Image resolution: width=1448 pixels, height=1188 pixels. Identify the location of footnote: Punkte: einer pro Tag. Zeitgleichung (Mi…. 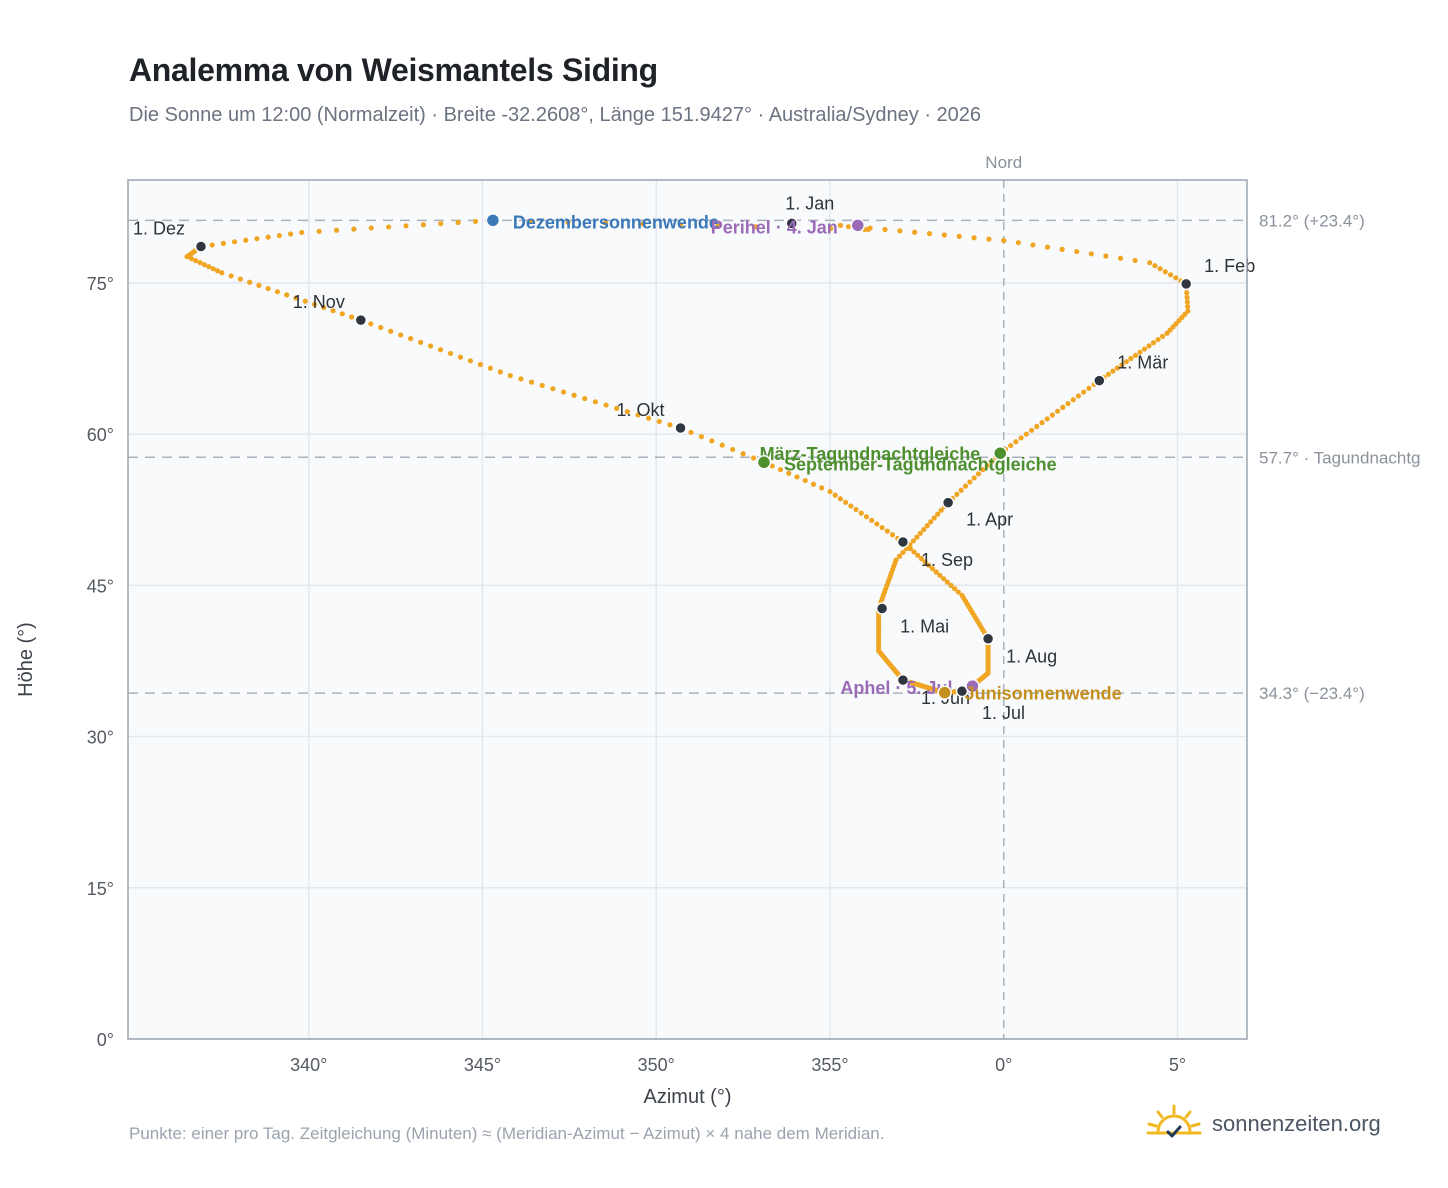
(507, 1133).